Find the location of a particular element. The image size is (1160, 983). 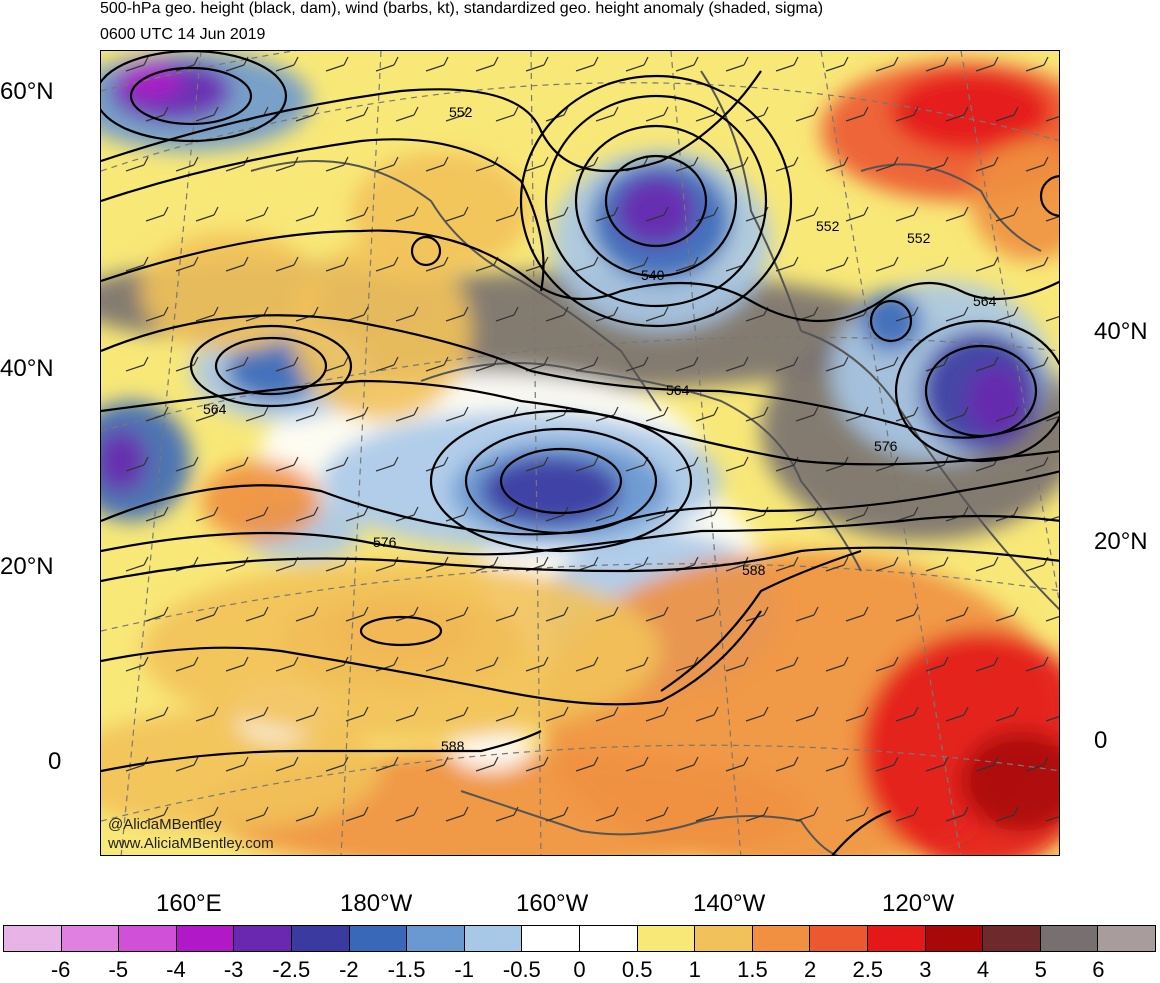

lat-label-60n: 60°N is located at coordinates (27, 91).